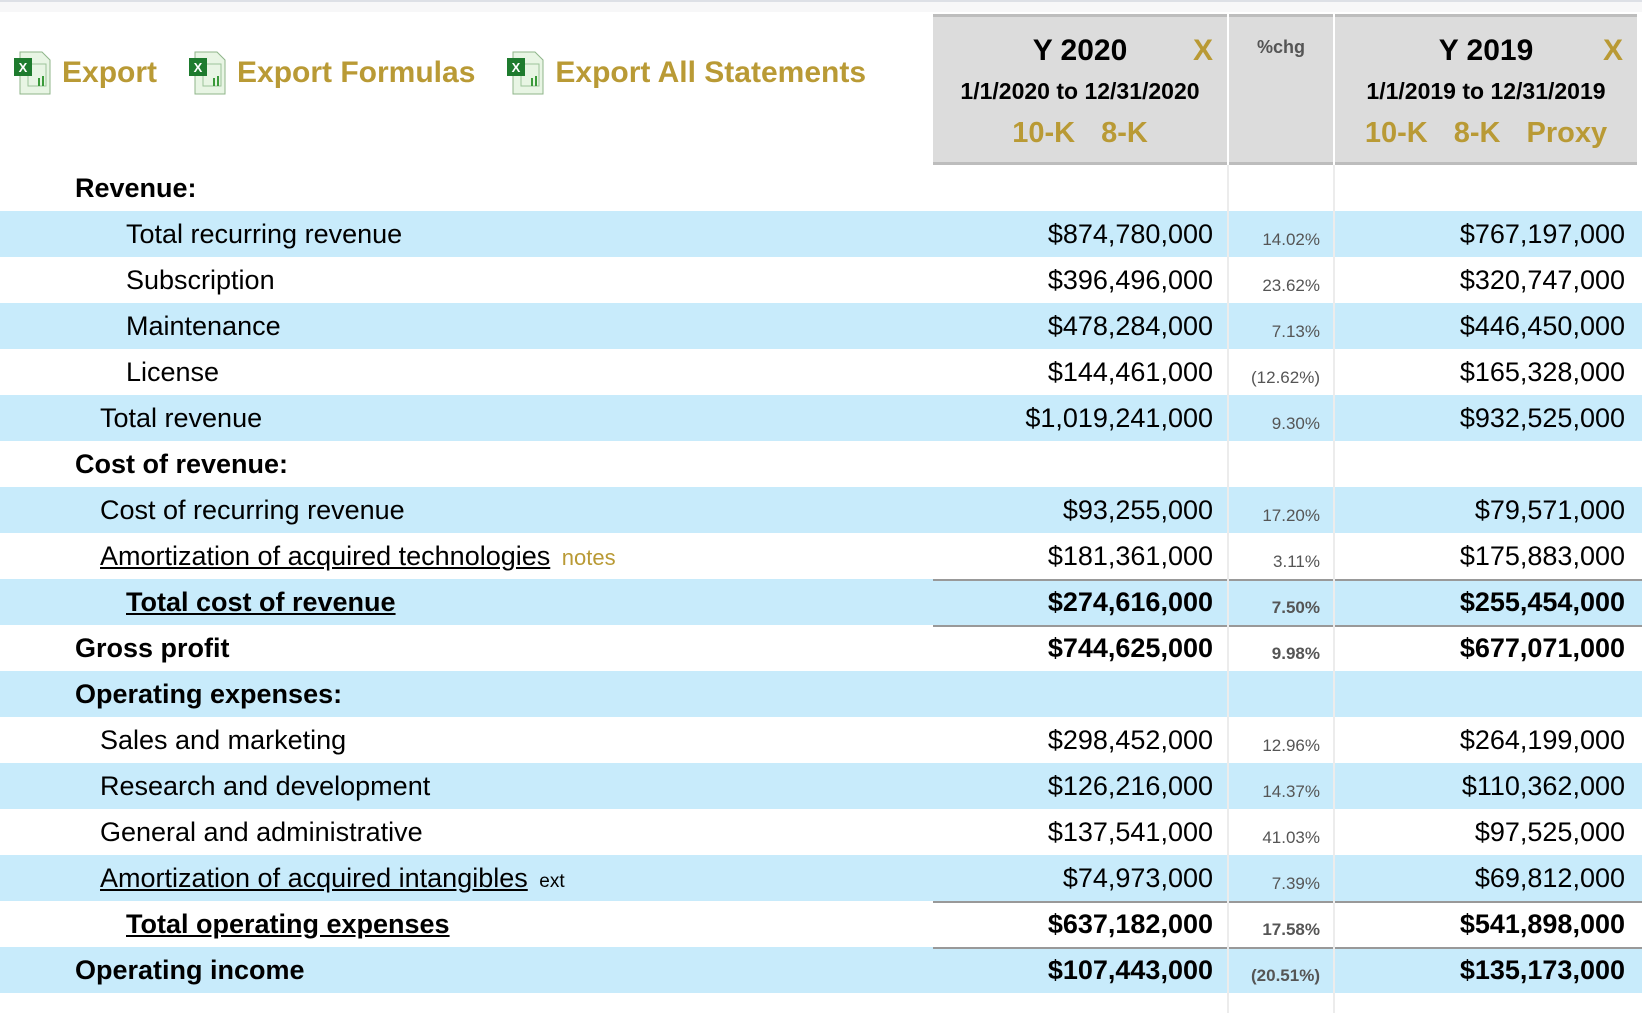 This screenshot has width=1642, height=1013. Describe the element at coordinates (356, 72) in the screenshot. I see `export-formulas-label: Export Formulas` at that location.